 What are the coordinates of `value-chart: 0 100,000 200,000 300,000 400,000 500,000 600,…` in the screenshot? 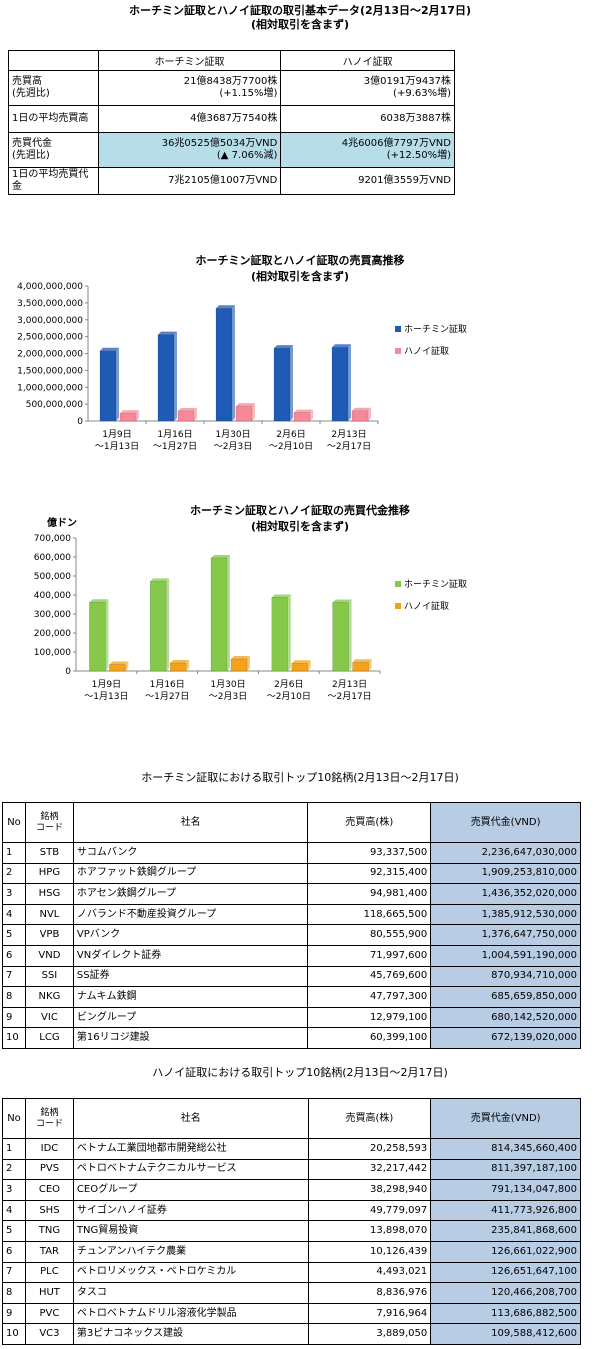 It's located at (250, 618).